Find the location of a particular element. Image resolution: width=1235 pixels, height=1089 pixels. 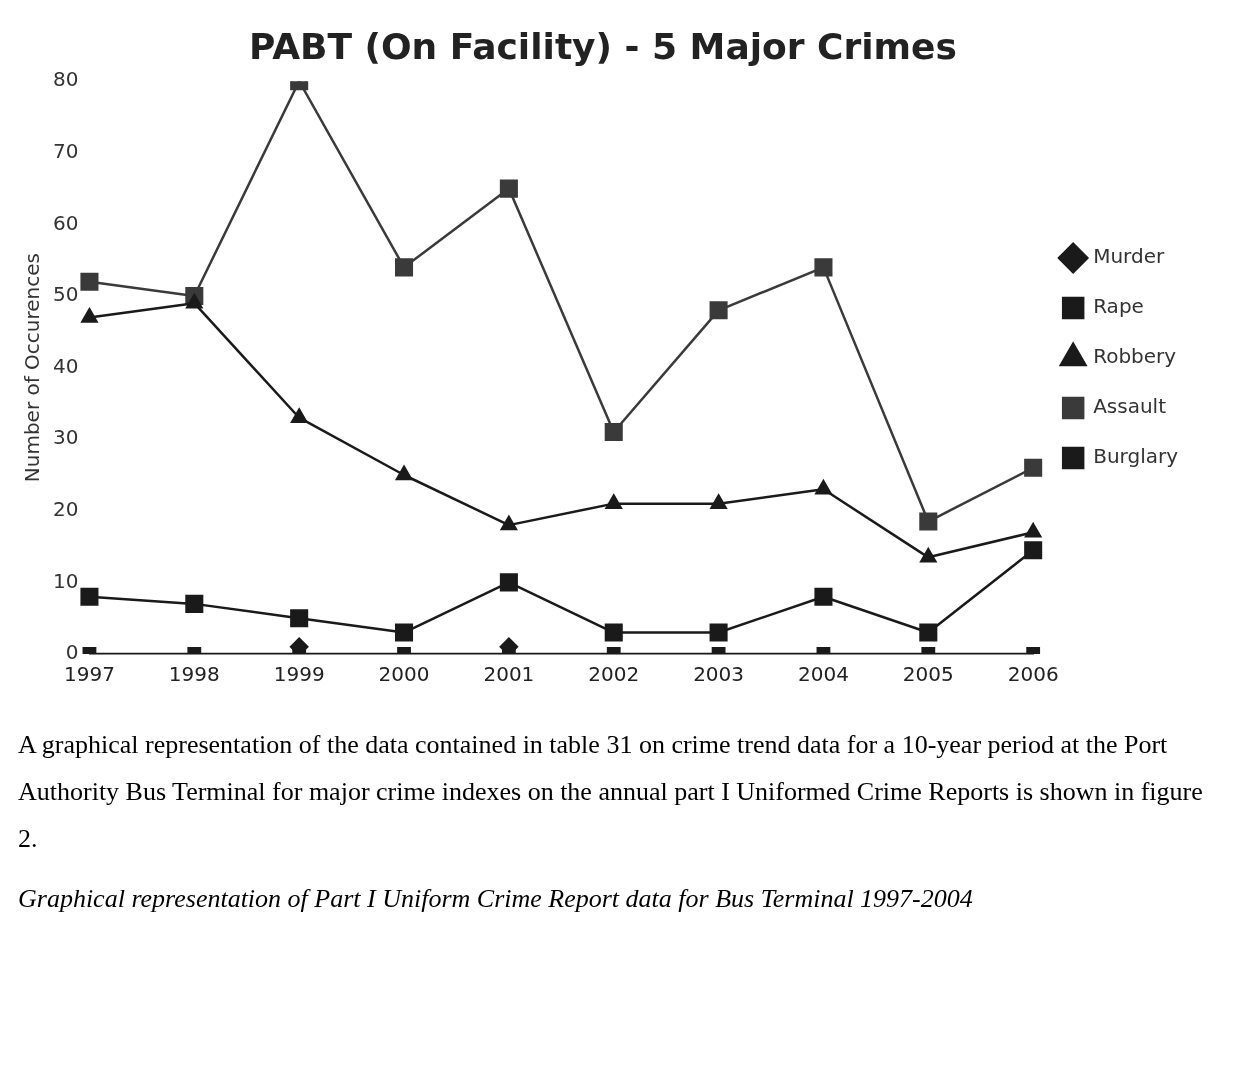

x-tick-label: 2001 is located at coordinates (509, 674).